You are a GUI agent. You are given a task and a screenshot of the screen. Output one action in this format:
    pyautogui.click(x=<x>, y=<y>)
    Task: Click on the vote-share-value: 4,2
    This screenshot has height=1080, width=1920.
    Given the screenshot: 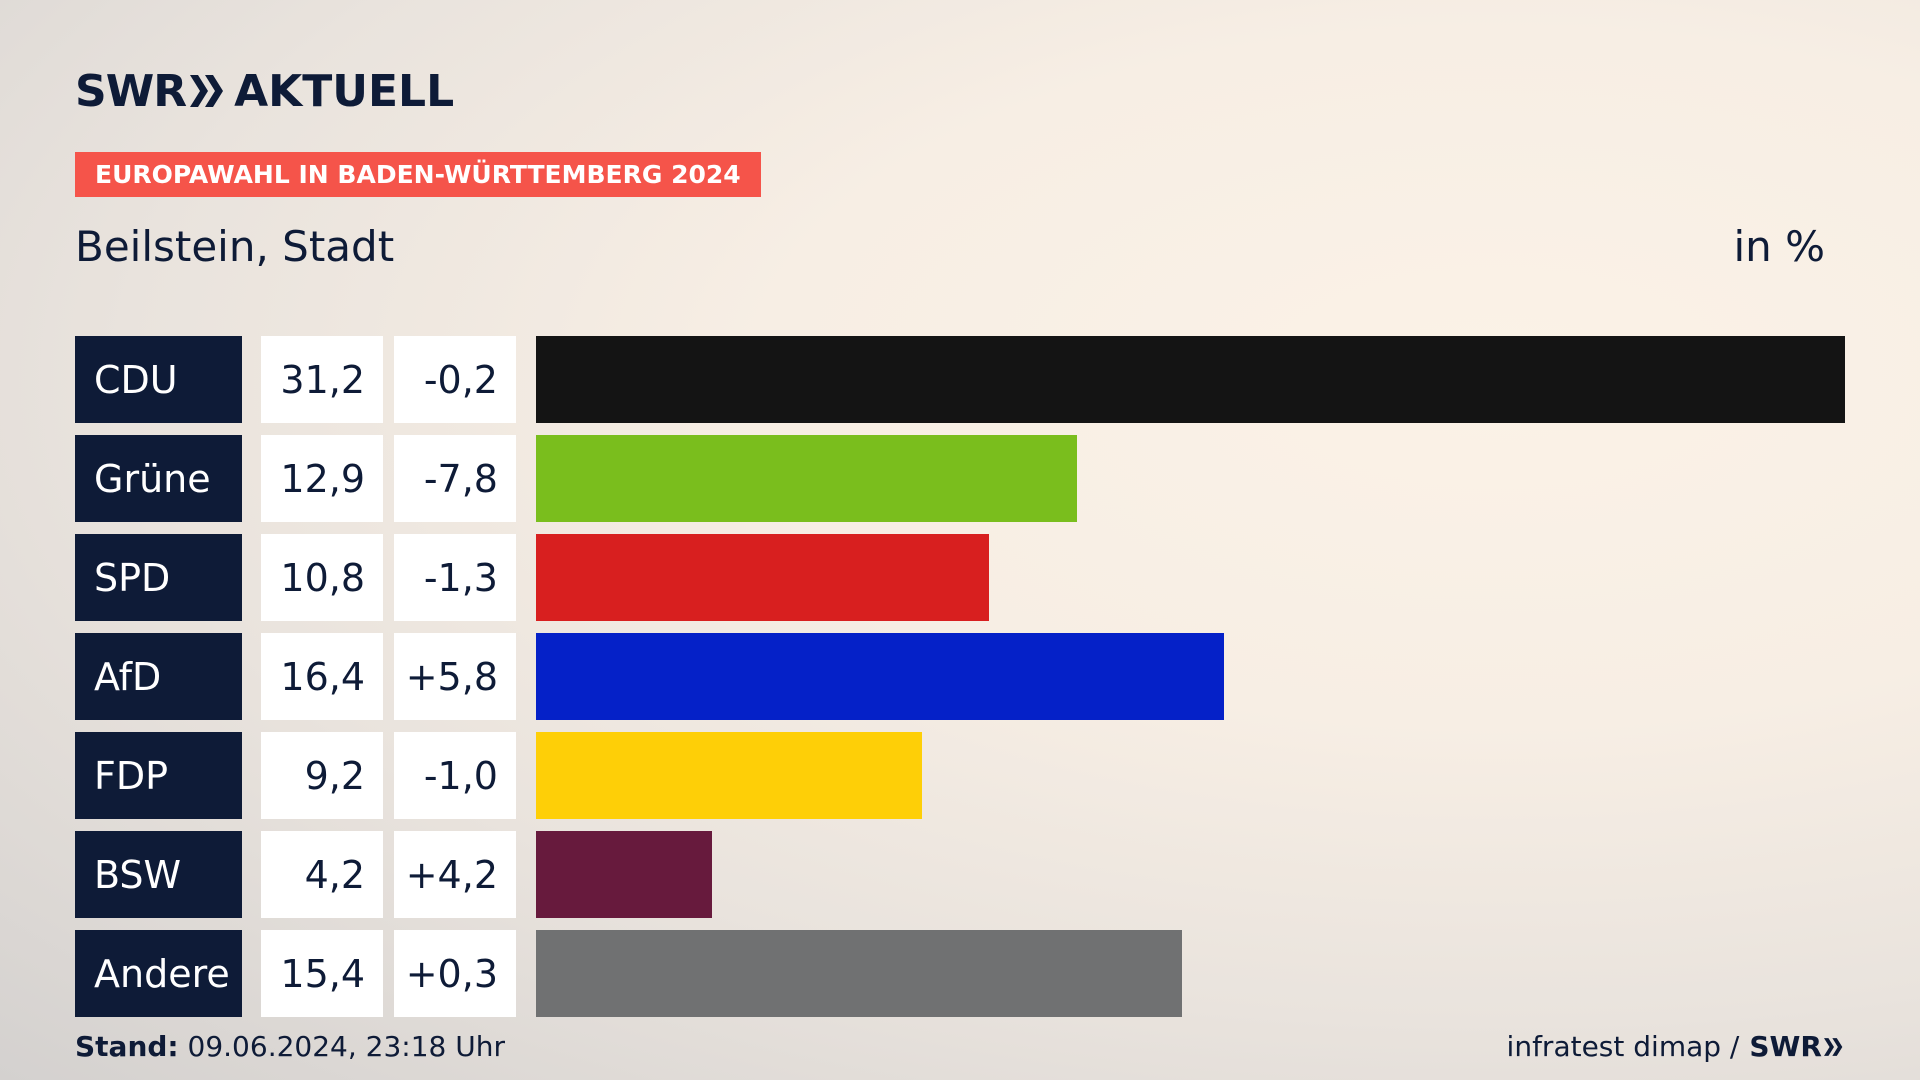 What is the action you would take?
    pyautogui.click(x=322, y=874)
    